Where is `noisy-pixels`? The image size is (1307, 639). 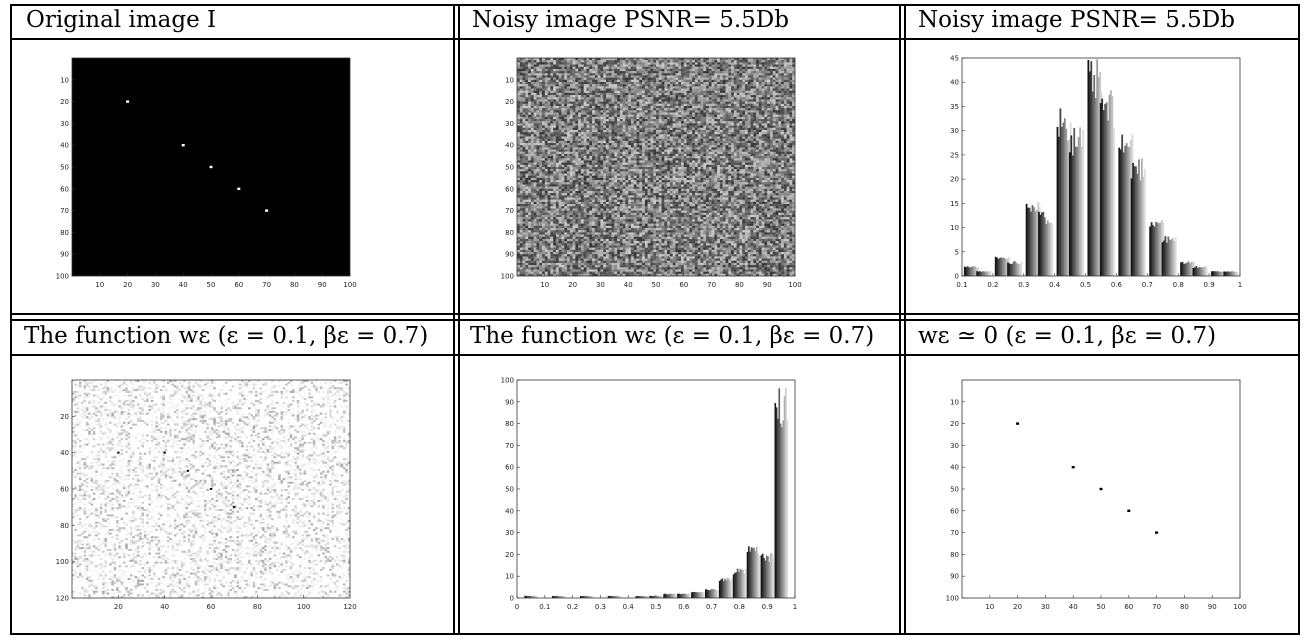 noisy-pixels is located at coordinates (656, 167).